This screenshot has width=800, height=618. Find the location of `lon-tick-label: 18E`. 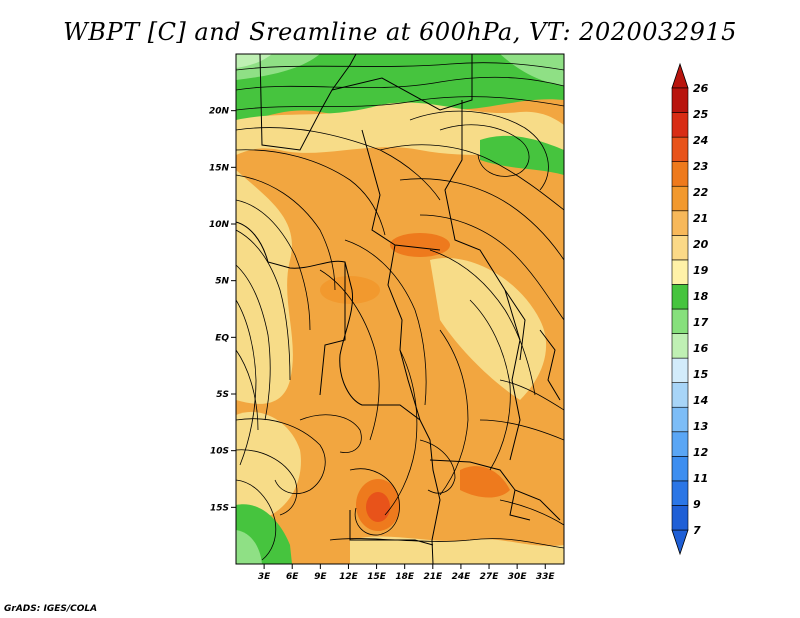

lon-tick-label: 18E is located at coordinates (405, 577).